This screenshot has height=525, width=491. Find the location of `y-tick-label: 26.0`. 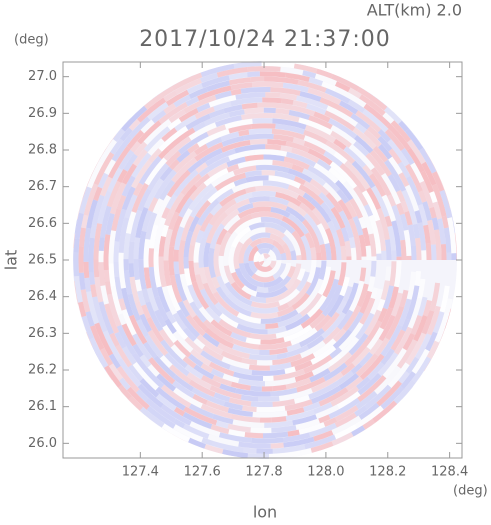

y-tick-label: 26.0 is located at coordinates (42, 443).